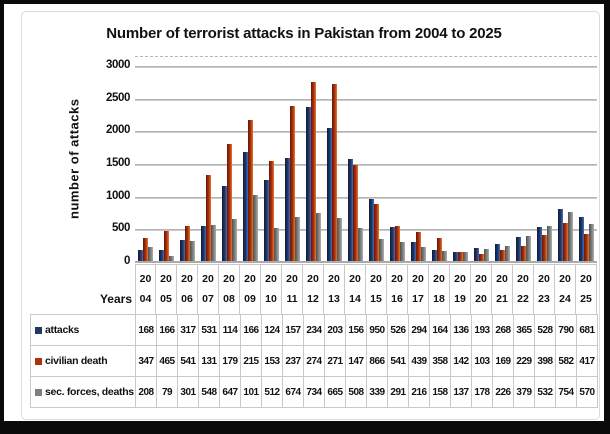 This screenshot has width=610, height=434. What do you see at coordinates (272, 361) in the screenshot?
I see `table-cell-civilian-death-2010: 153` at bounding box center [272, 361].